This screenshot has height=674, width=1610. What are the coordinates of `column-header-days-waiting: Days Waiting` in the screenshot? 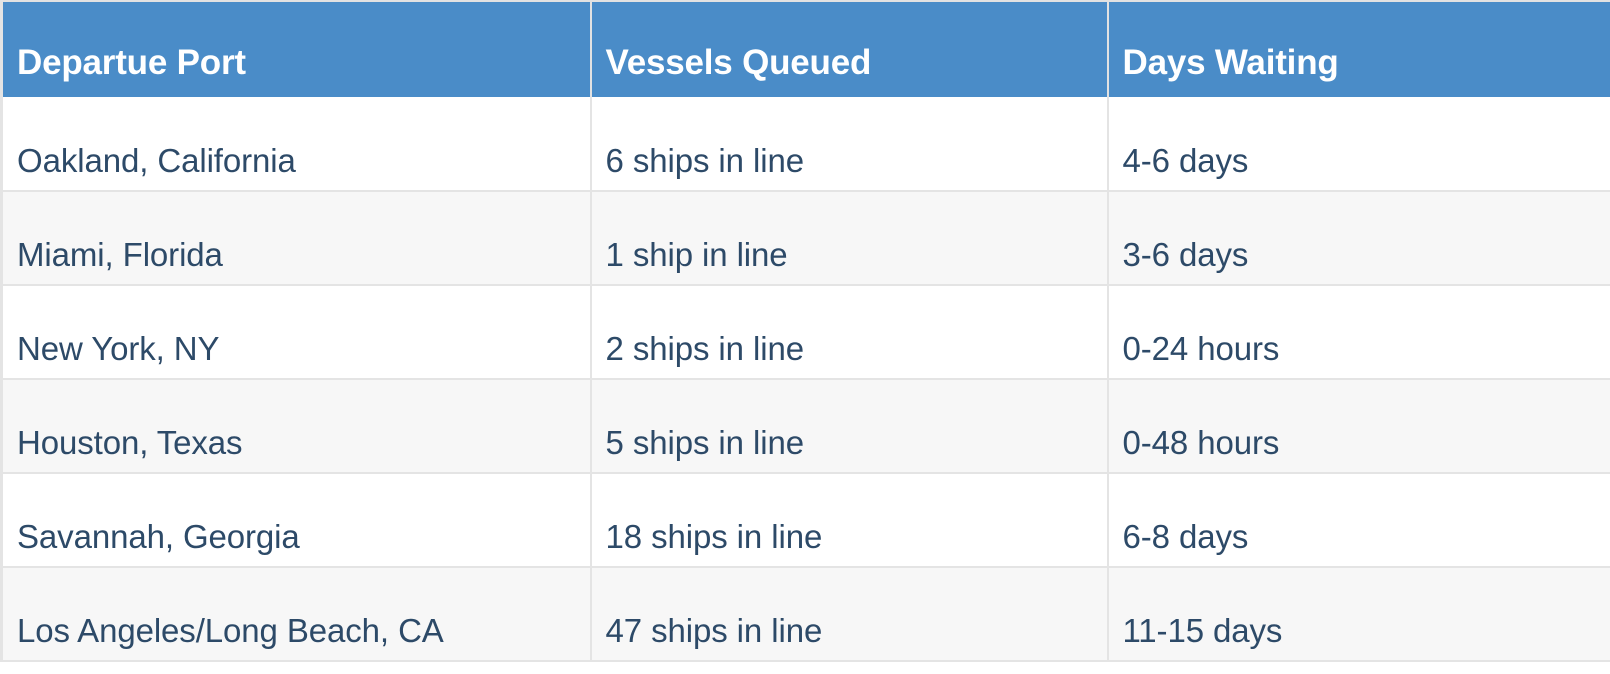 It's located at (1358, 48).